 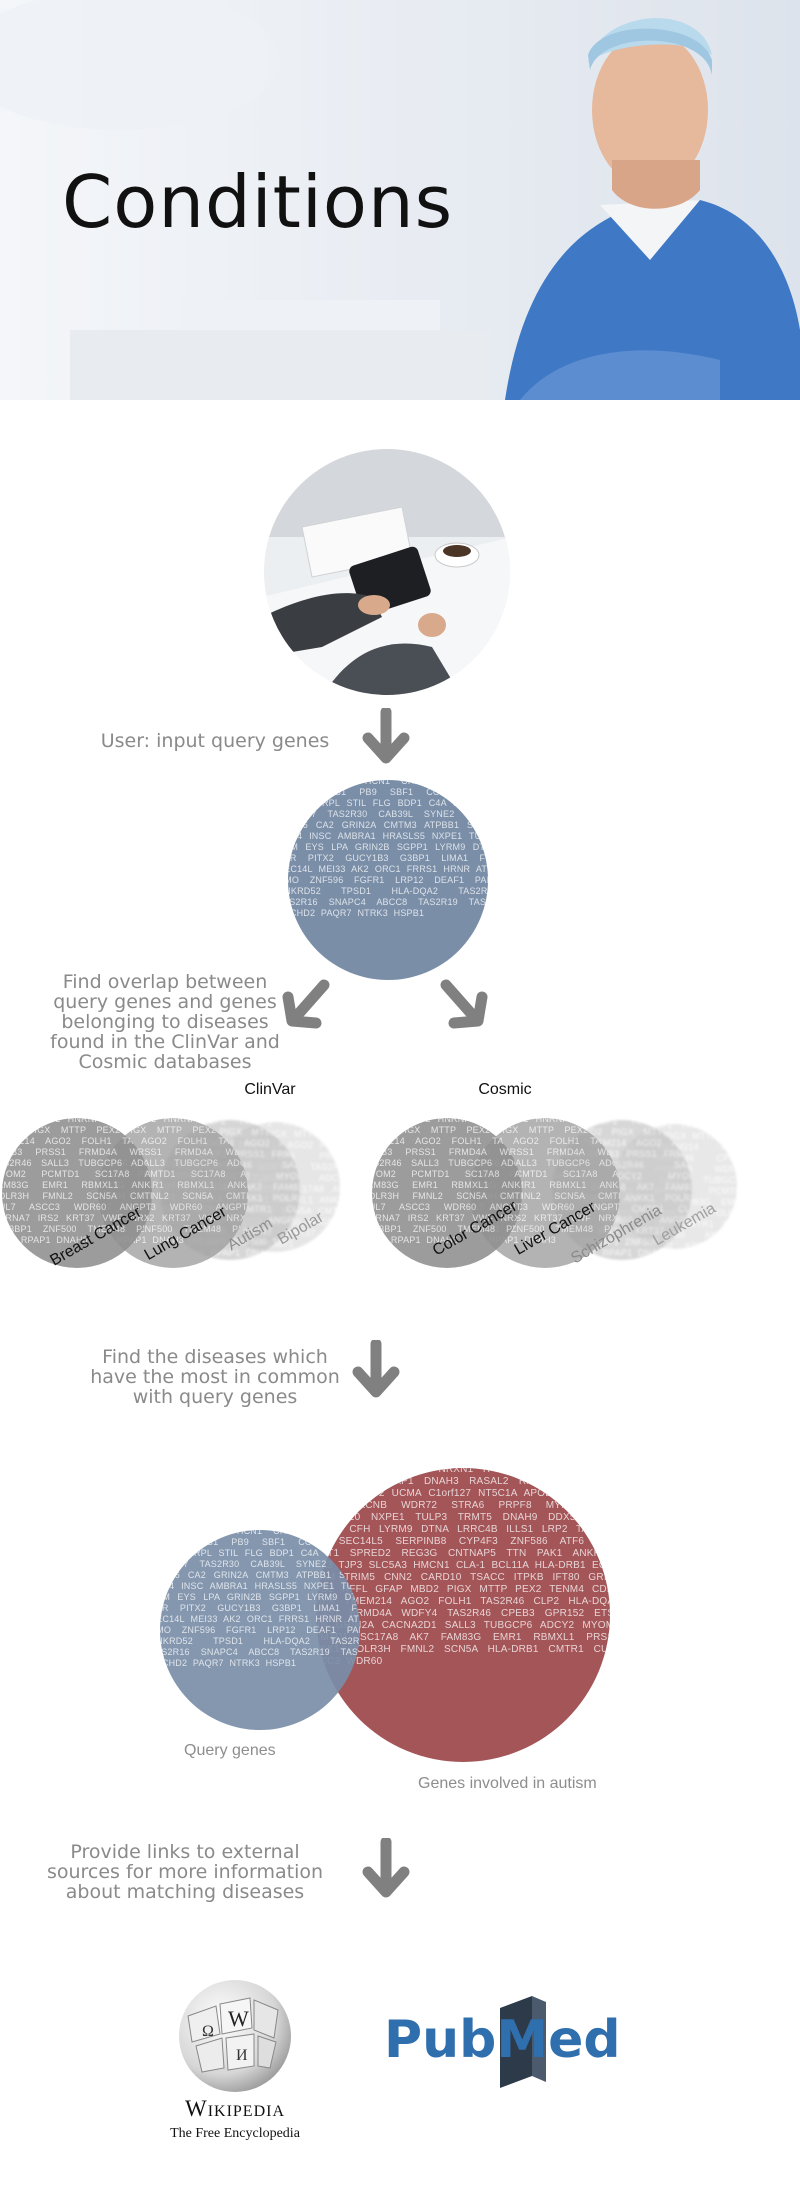 What do you see at coordinates (215, 1397) in the screenshot?
I see `step-common-line: with query genes` at bounding box center [215, 1397].